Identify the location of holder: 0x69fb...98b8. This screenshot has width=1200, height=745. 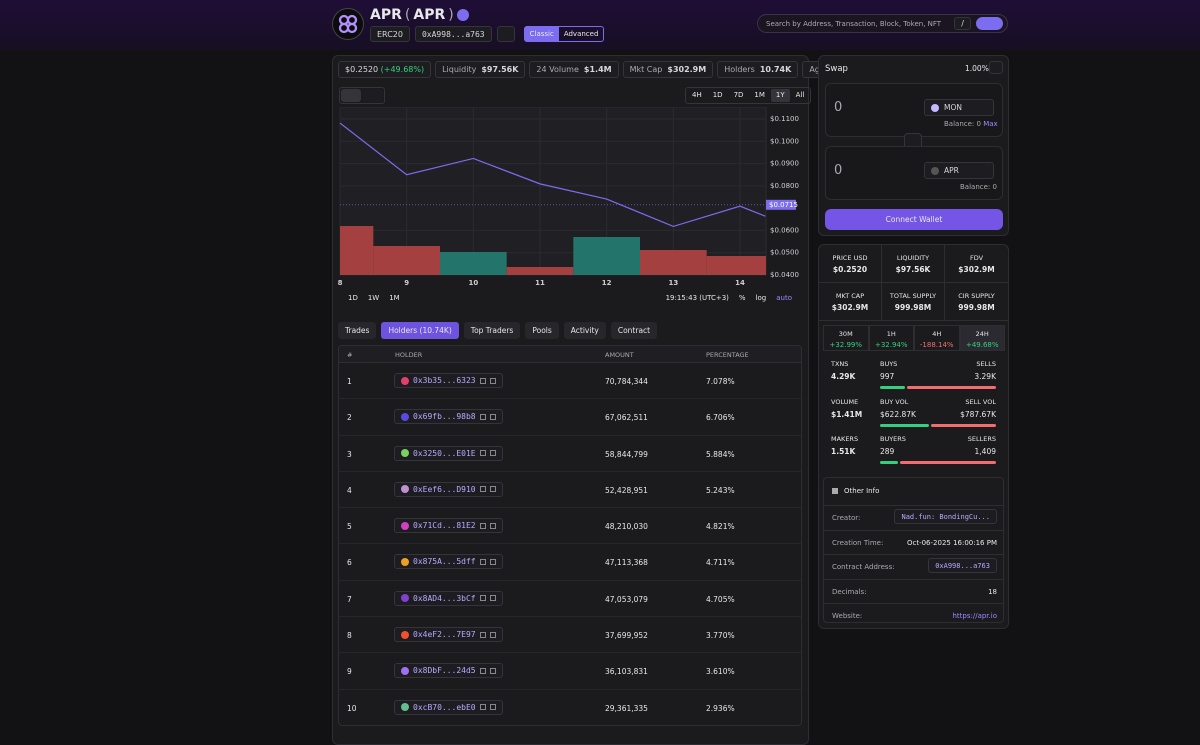
(448, 417).